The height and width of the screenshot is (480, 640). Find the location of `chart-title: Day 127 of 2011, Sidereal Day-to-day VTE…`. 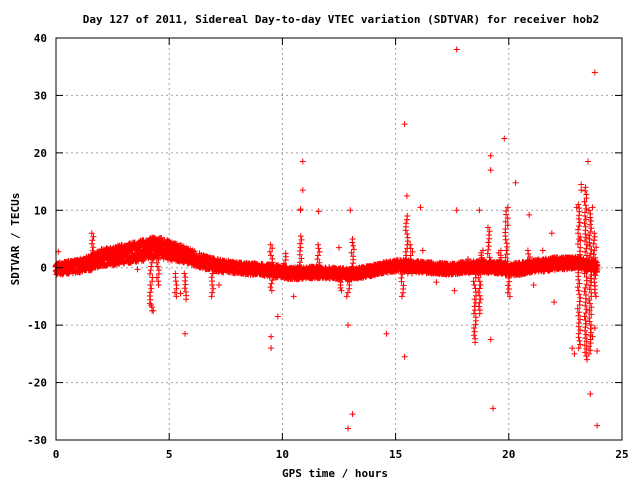

chart-title: Day 127 of 2011, Sidereal Day-to-day VTE… is located at coordinates (341, 19).